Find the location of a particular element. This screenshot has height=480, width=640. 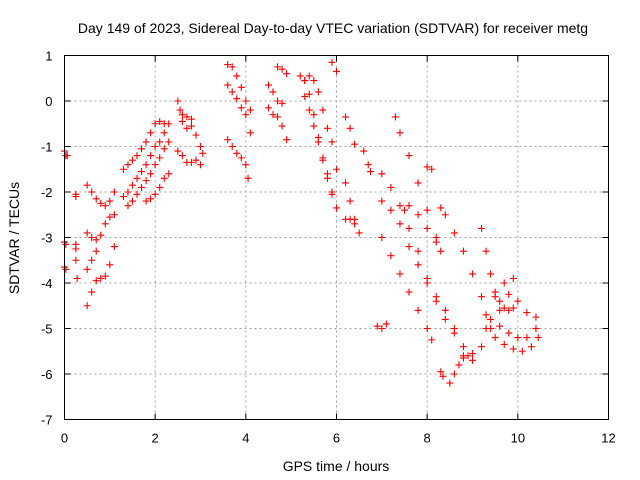

x-tick-labels: 0 2 4 6 8 10 12 is located at coordinates (338, 438).